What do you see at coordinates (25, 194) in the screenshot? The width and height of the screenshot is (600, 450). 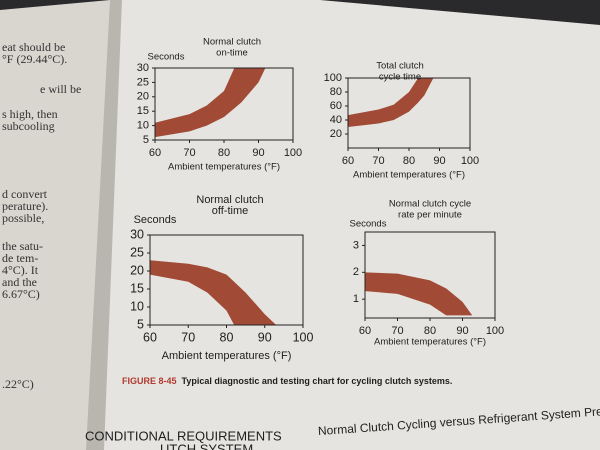 I see `left-page-line: d convert` at bounding box center [25, 194].